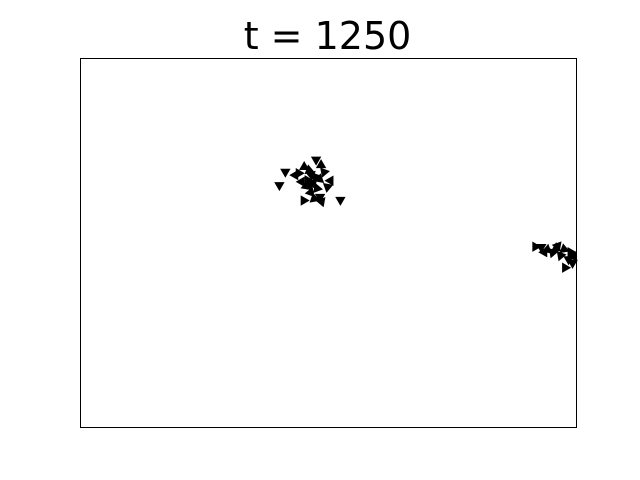 Image resolution: width=640 pixels, height=480 pixels. What do you see at coordinates (327, 36) in the screenshot?
I see `chart-title: t = 1250` at bounding box center [327, 36].